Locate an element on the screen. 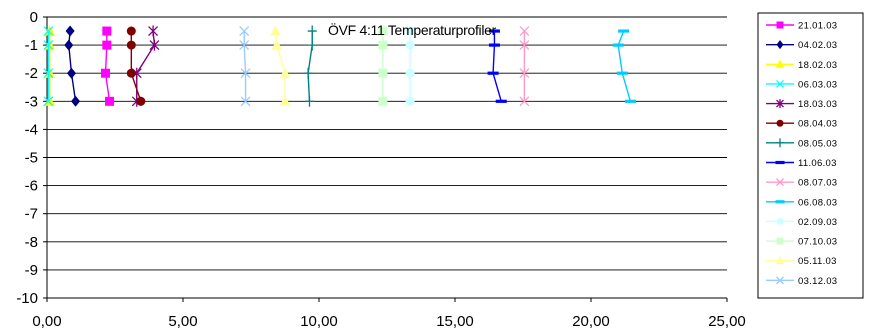 The image size is (870, 336). y-tick-label: -9 is located at coordinates (31, 270).